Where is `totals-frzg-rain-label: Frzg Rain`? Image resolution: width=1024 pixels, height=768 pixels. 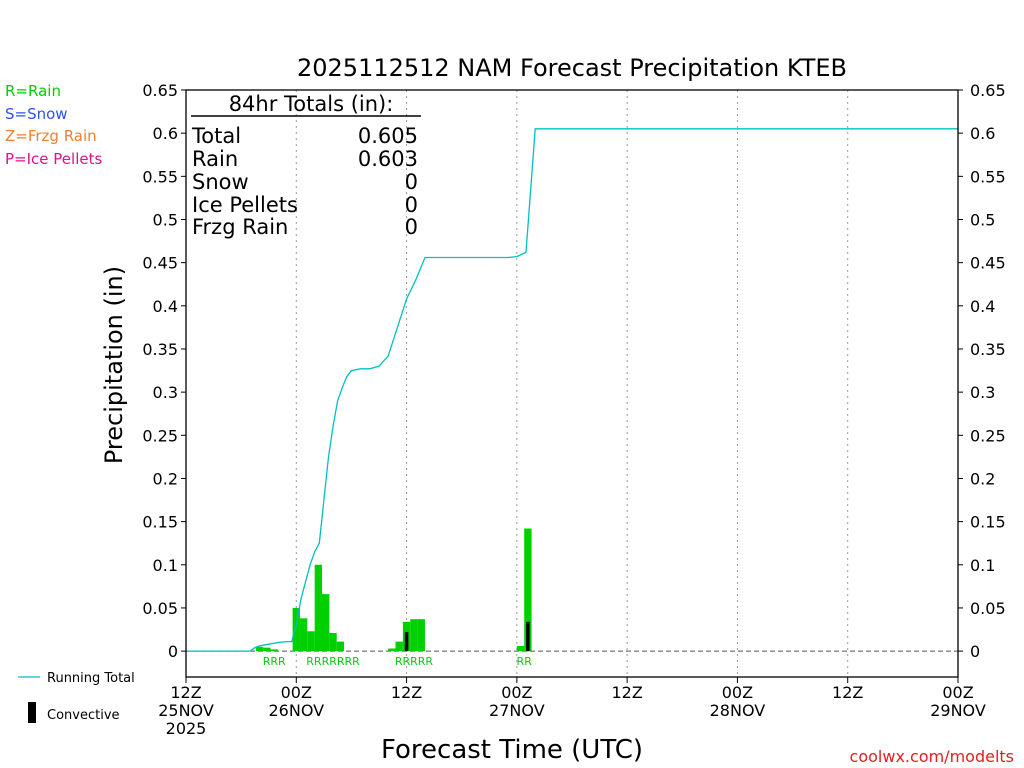 totals-frzg-rain-label: Frzg Rain is located at coordinates (240, 227).